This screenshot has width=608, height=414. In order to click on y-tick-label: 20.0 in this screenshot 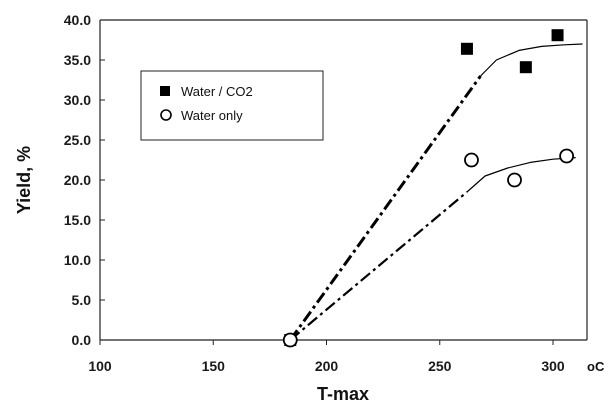, I will do `click(77, 180)`.